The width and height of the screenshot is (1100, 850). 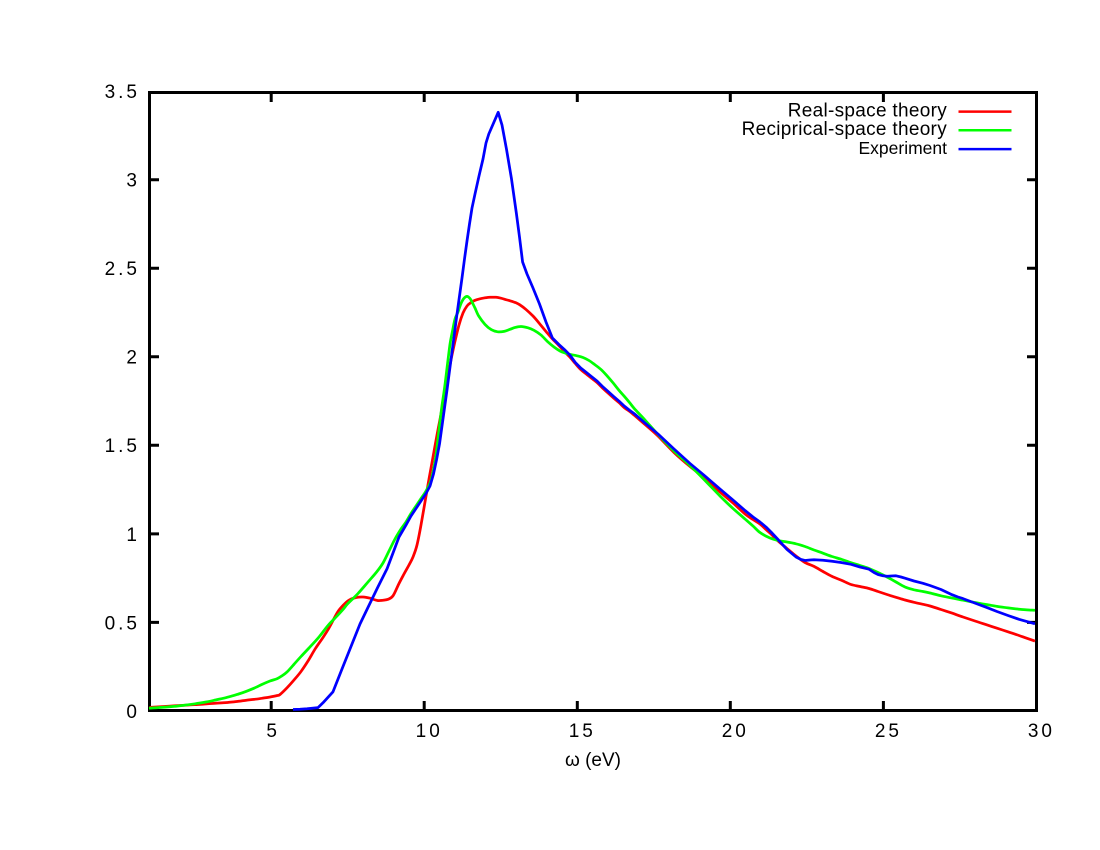 I want to click on svg-text: 30, so click(x=1041, y=731).